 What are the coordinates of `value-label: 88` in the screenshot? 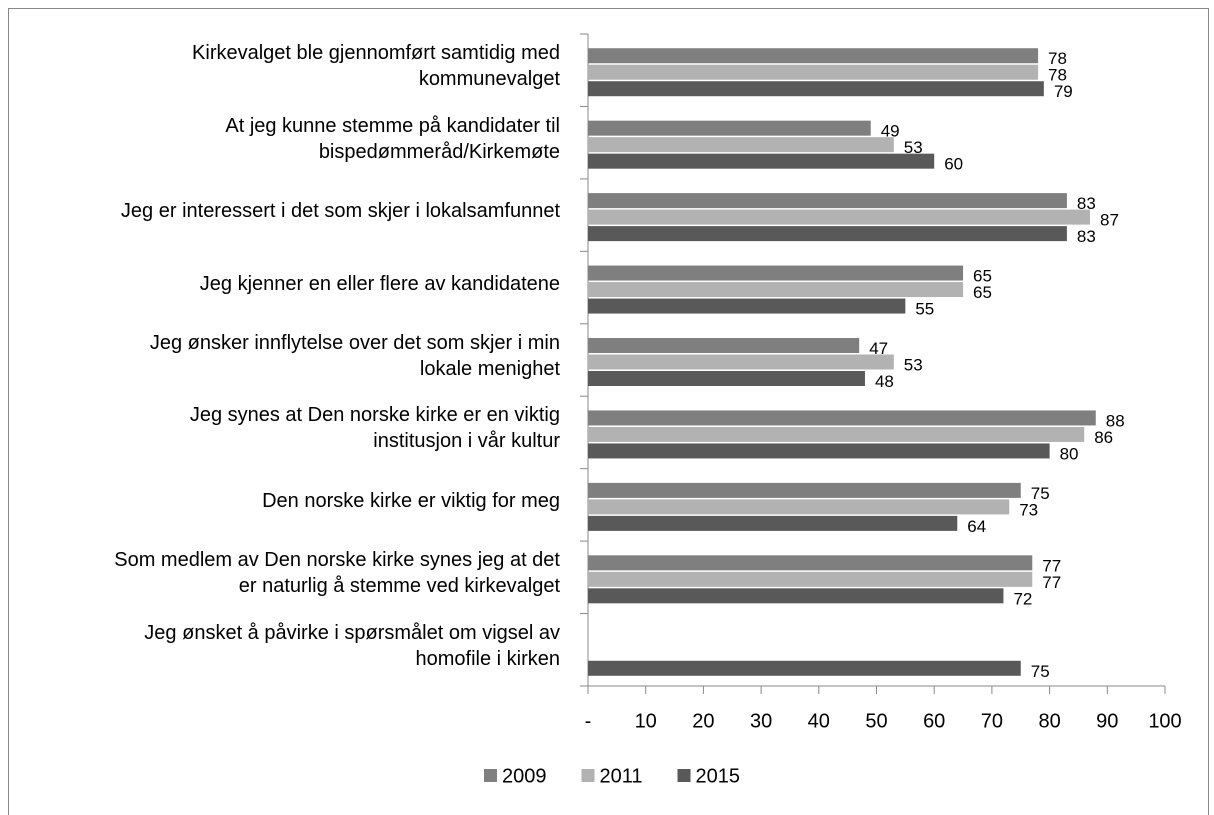 It's located at (1115, 420).